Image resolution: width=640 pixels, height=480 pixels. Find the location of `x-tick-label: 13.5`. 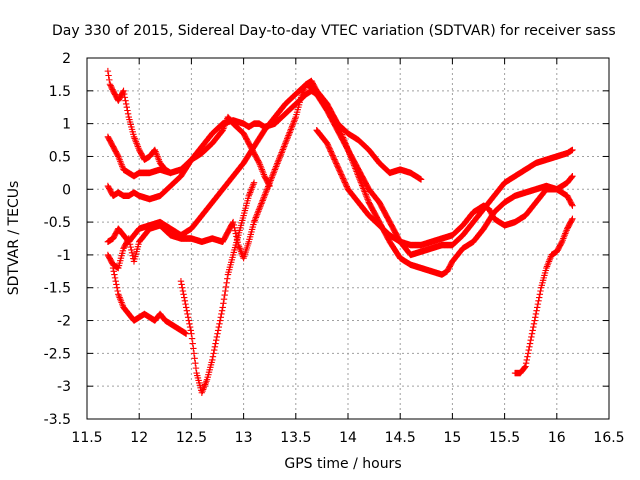

x-tick-label: 13.5 is located at coordinates (295, 438).